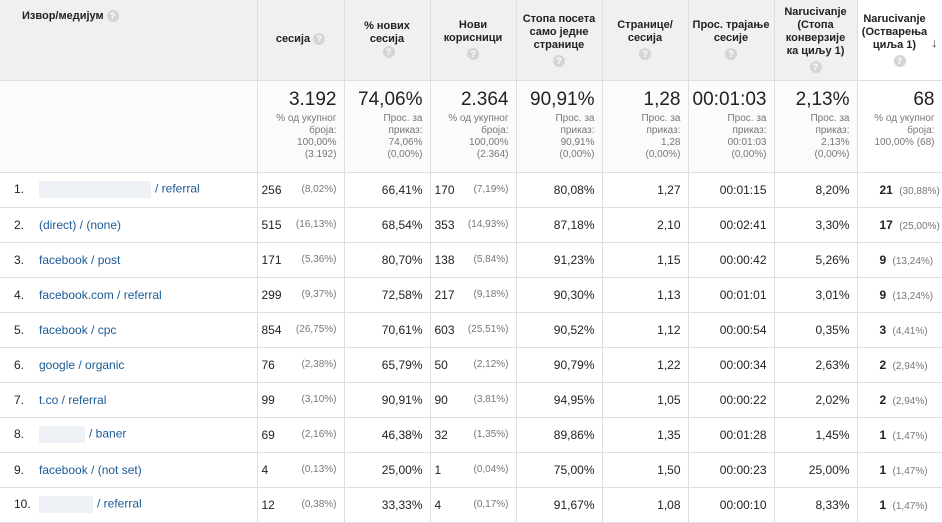 The image size is (942, 523). What do you see at coordinates (316, 329) in the screenshot?
I see `sessions-percent: (26,75%)` at bounding box center [316, 329].